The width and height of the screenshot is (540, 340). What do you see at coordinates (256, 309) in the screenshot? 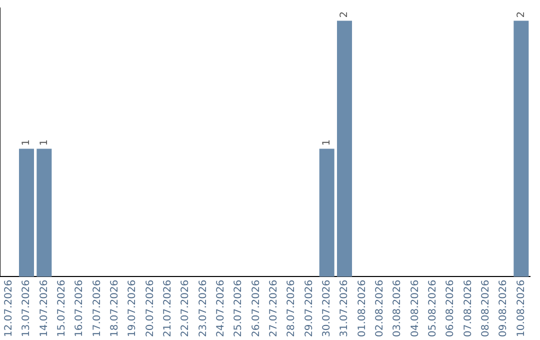
I see `x-tick-label: 26.07.2026` at bounding box center [256, 309].